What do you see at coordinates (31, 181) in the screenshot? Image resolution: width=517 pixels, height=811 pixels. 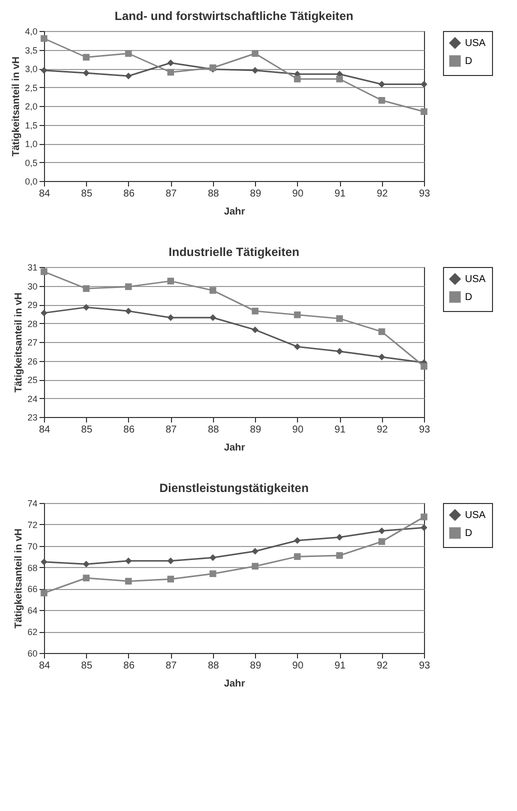 I see `y-tick-label: 0,0` at bounding box center [31, 181].